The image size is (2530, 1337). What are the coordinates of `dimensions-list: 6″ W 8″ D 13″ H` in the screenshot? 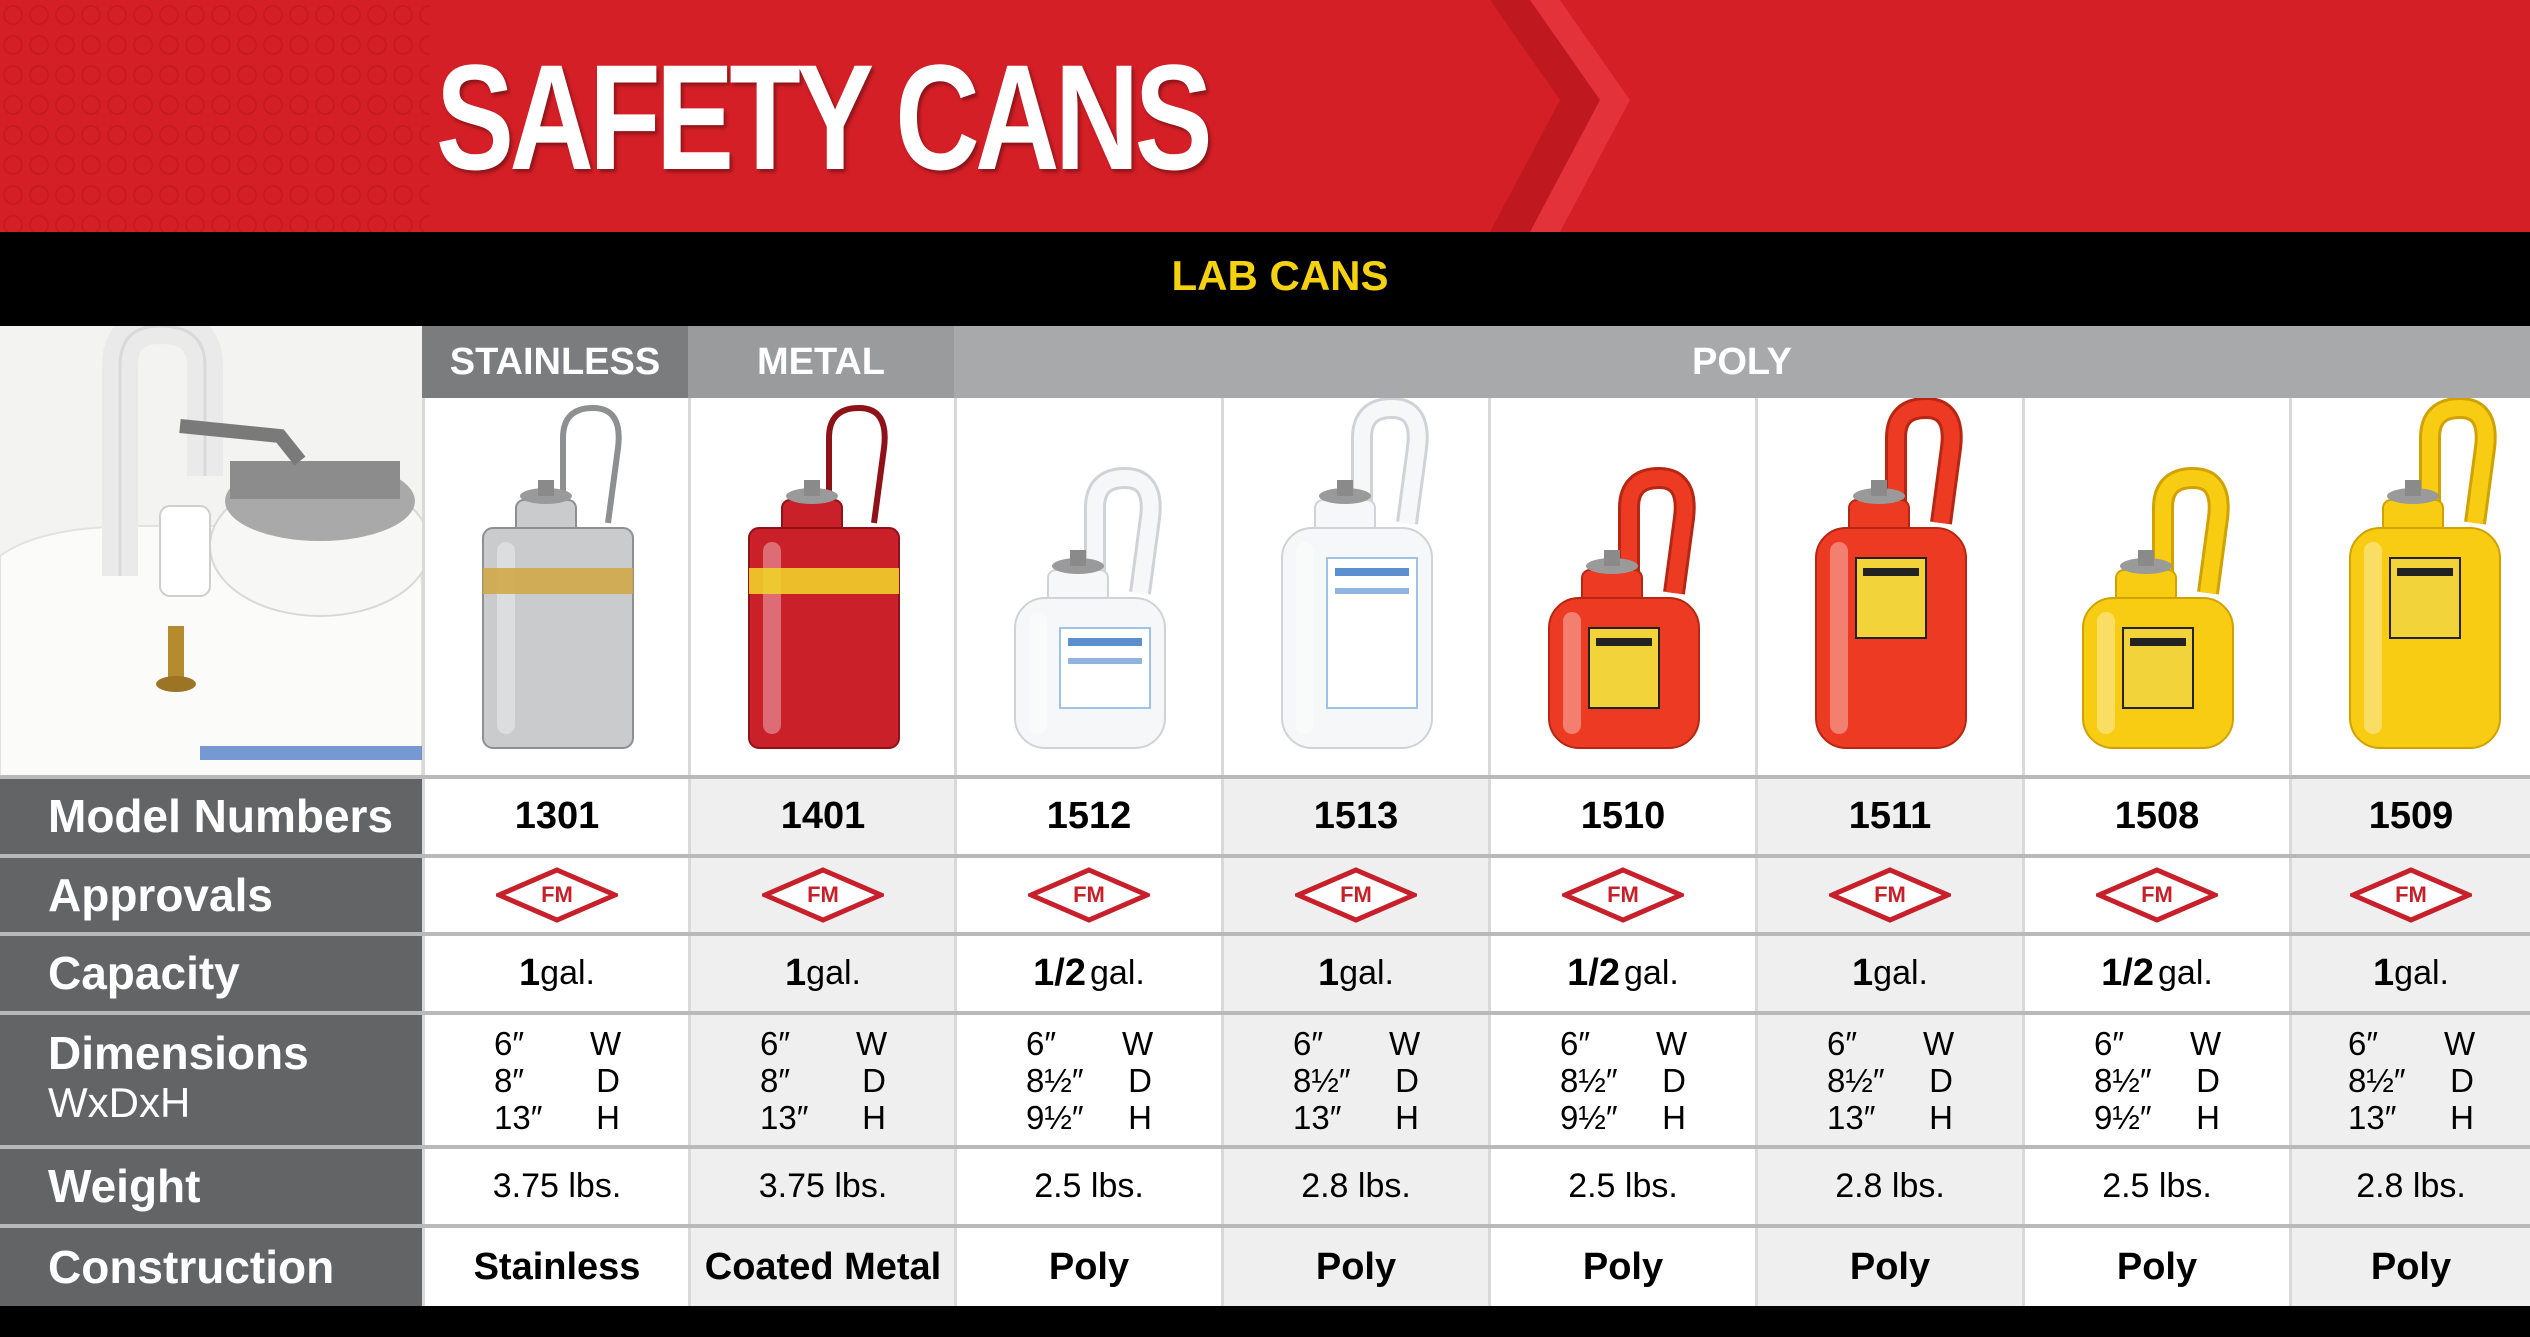 It's located at (824, 1080).